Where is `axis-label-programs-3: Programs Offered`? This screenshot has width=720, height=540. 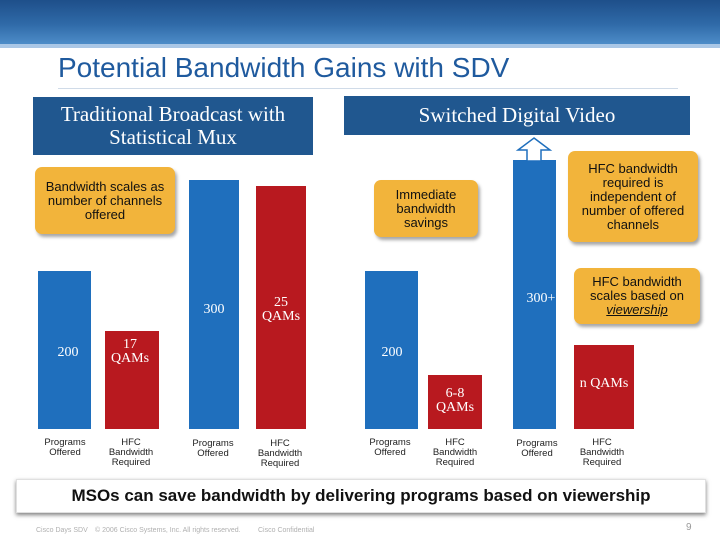
axis-label-programs-3: Programs Offered is located at coordinates (390, 447).